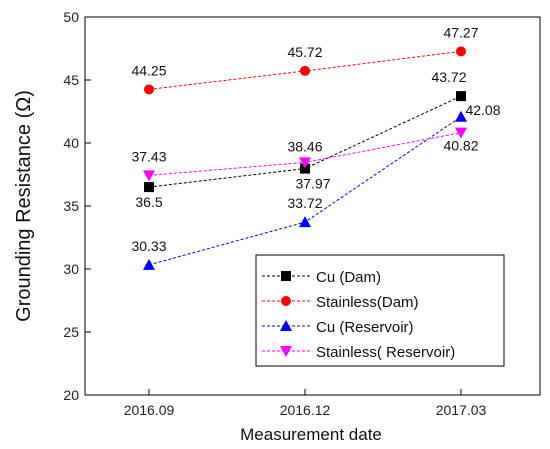  I want to click on legend-box, so click(380, 310).